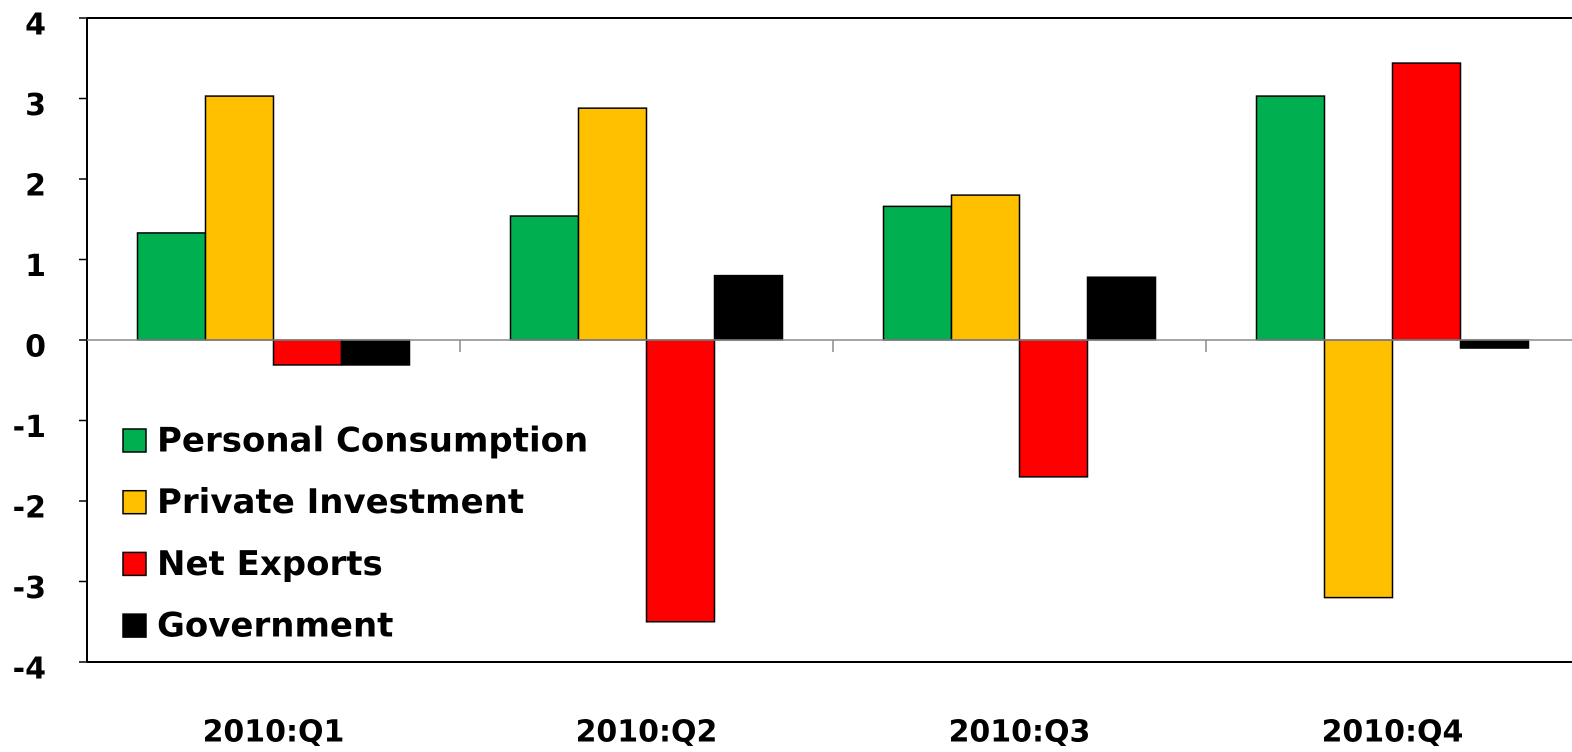 This screenshot has height=752, width=1572. What do you see at coordinates (35, 105) in the screenshot?
I see `y-tick-label: 3` at bounding box center [35, 105].